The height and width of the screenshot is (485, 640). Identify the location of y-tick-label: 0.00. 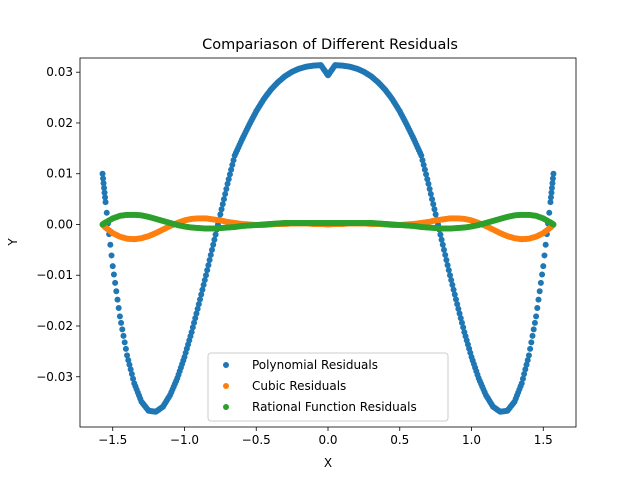
(59, 224).